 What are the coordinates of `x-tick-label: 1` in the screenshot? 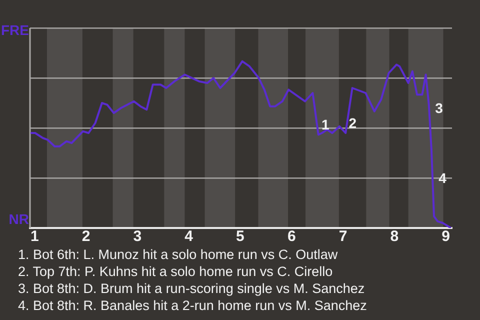 It's located at (34, 237).